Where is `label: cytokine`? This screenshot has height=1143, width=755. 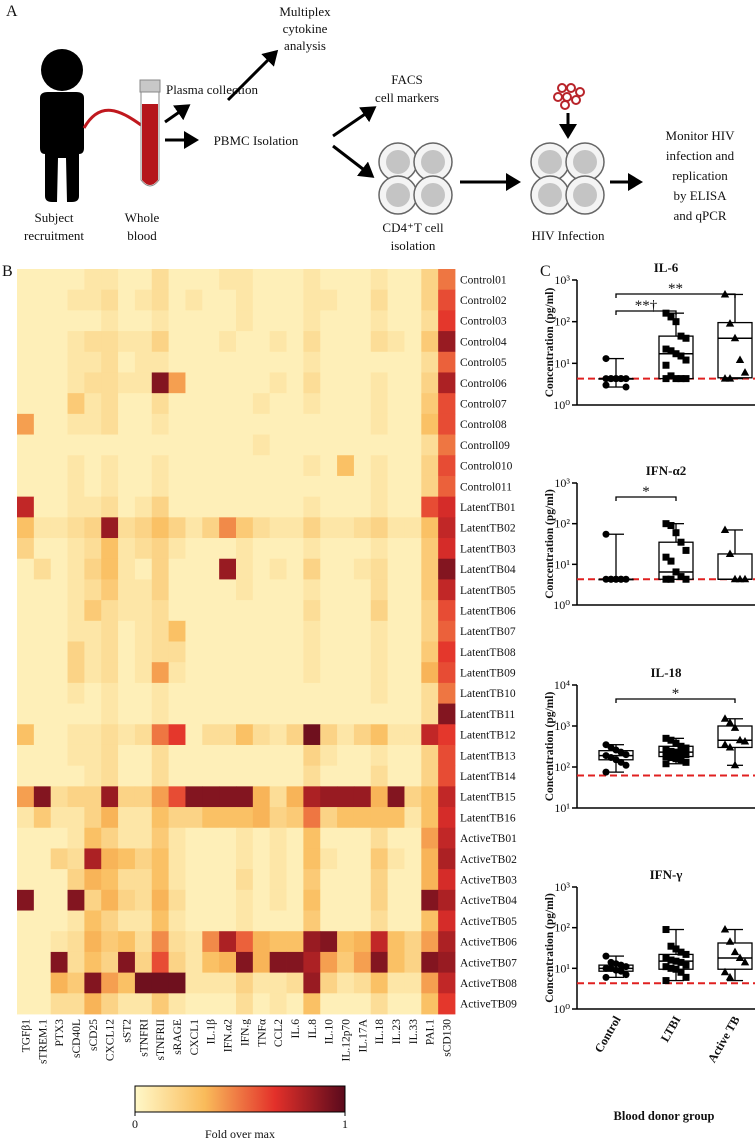 label: cytokine is located at coordinates (305, 28).